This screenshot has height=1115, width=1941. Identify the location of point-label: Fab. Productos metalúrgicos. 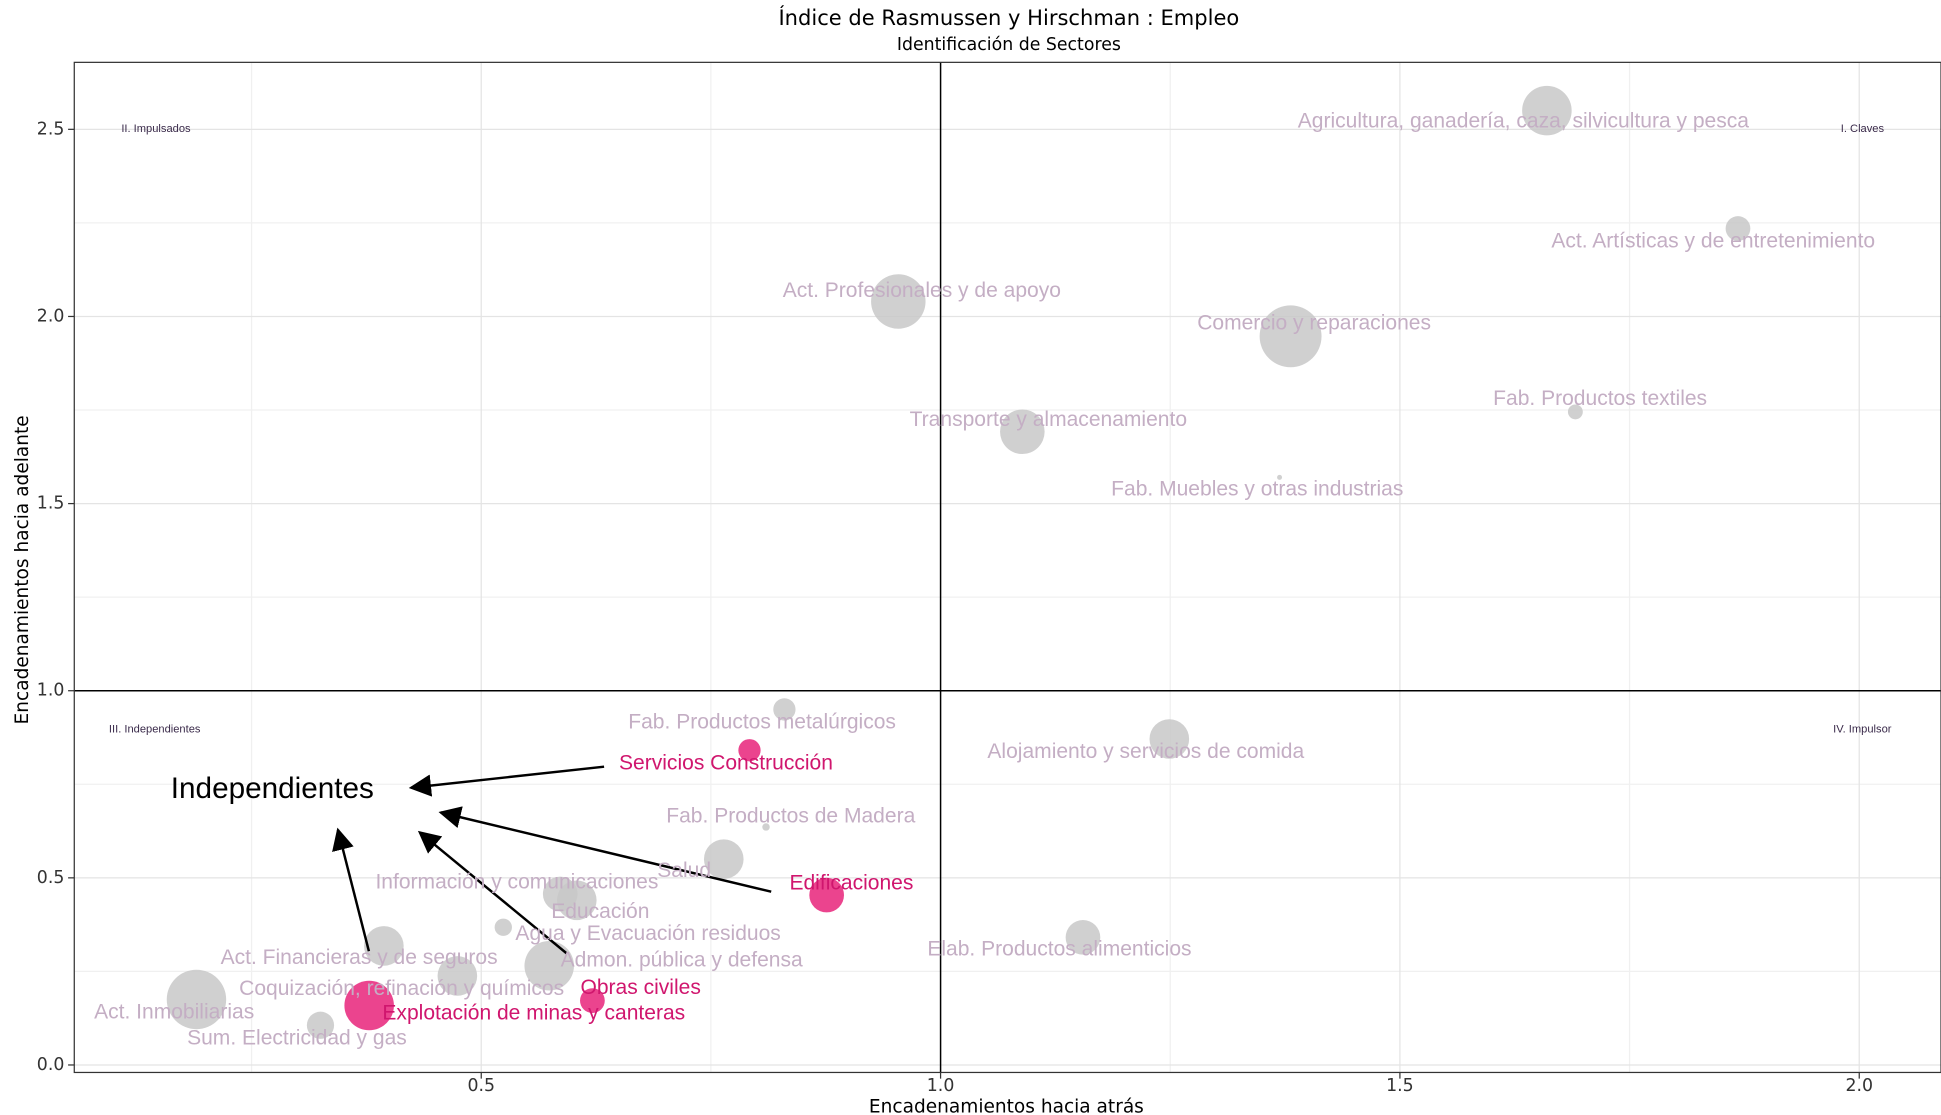
(762, 722).